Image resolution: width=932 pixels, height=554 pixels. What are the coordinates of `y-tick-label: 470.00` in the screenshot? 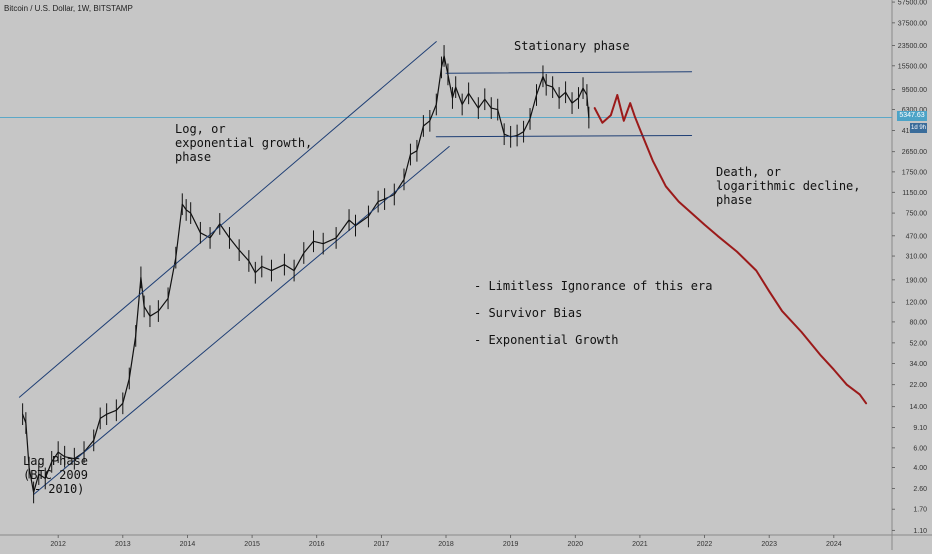 It's located at (917, 236).